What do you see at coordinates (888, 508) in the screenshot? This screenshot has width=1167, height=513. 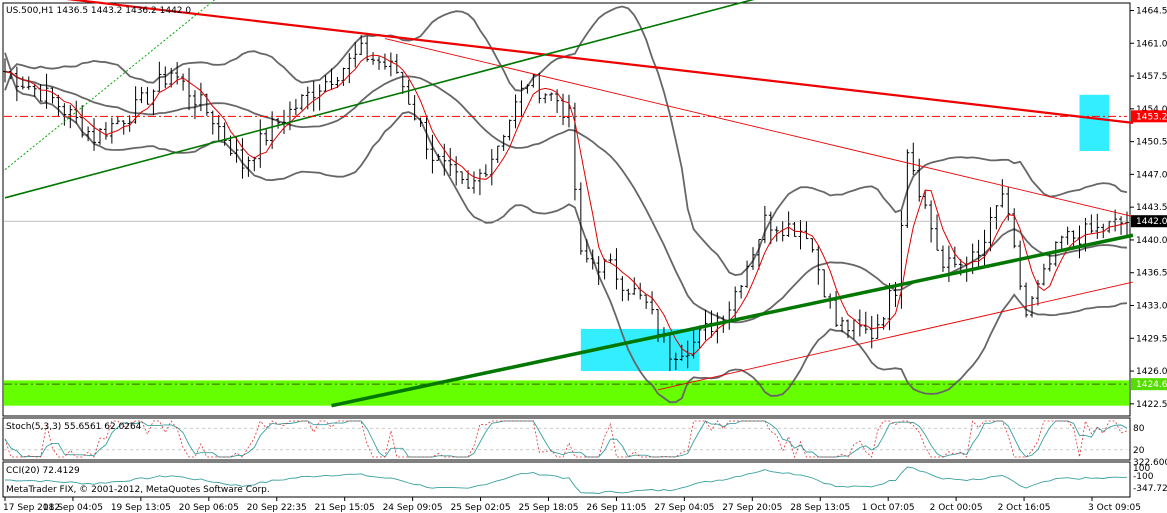 I see `time-tick-label: 1 Oct 07:05` at bounding box center [888, 508].